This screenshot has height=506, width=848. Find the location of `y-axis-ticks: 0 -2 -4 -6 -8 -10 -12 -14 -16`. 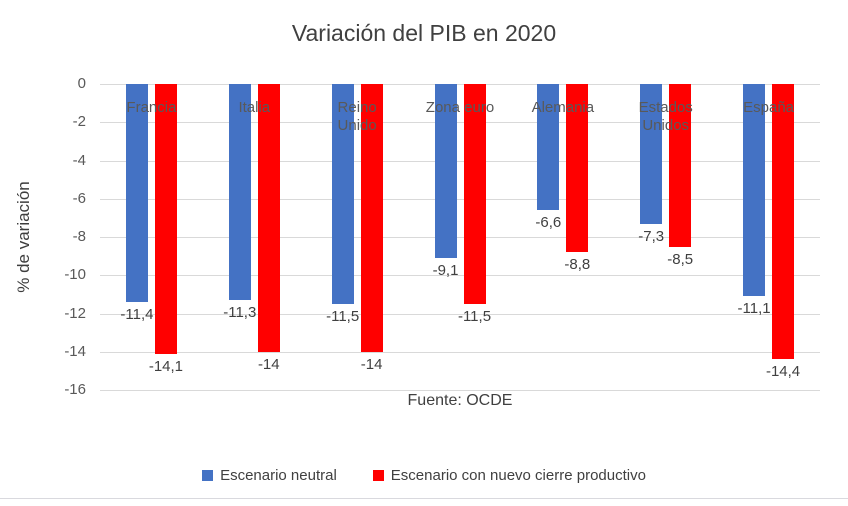

y-axis-ticks: 0 -2 -4 -6 -8 -10 -12 -14 -16 is located at coordinates (43, 237).